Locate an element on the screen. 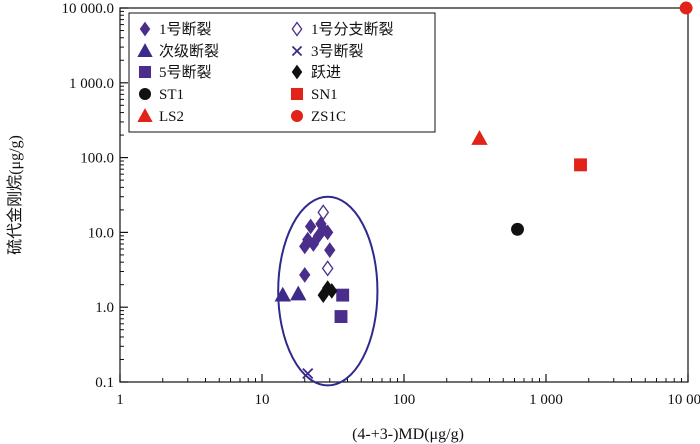  x-tick-label: 100 is located at coordinates (404, 400).